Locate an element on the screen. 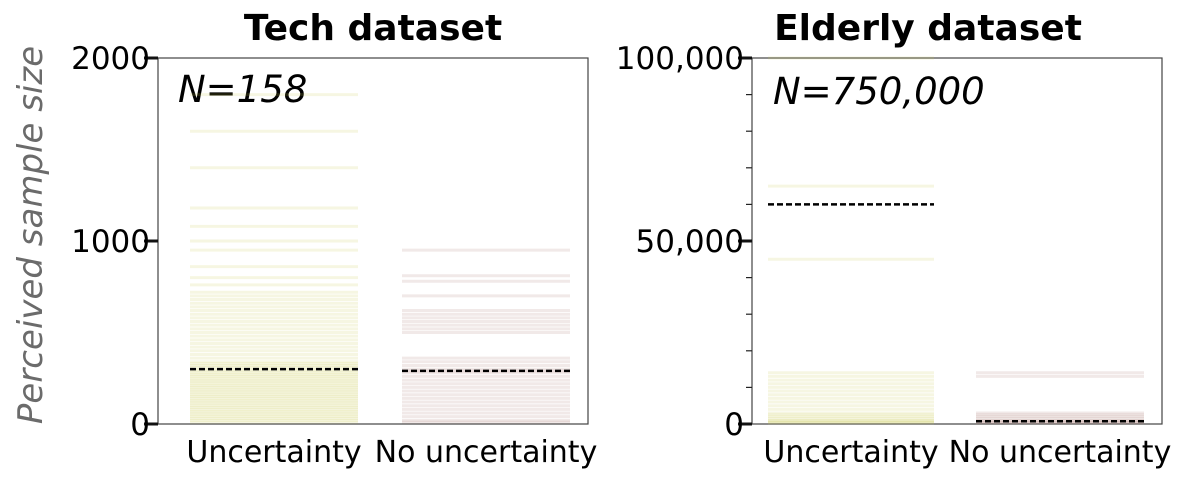 This screenshot has width=1192, height=486. y-tick-label: 1000 is located at coordinates (110, 242).